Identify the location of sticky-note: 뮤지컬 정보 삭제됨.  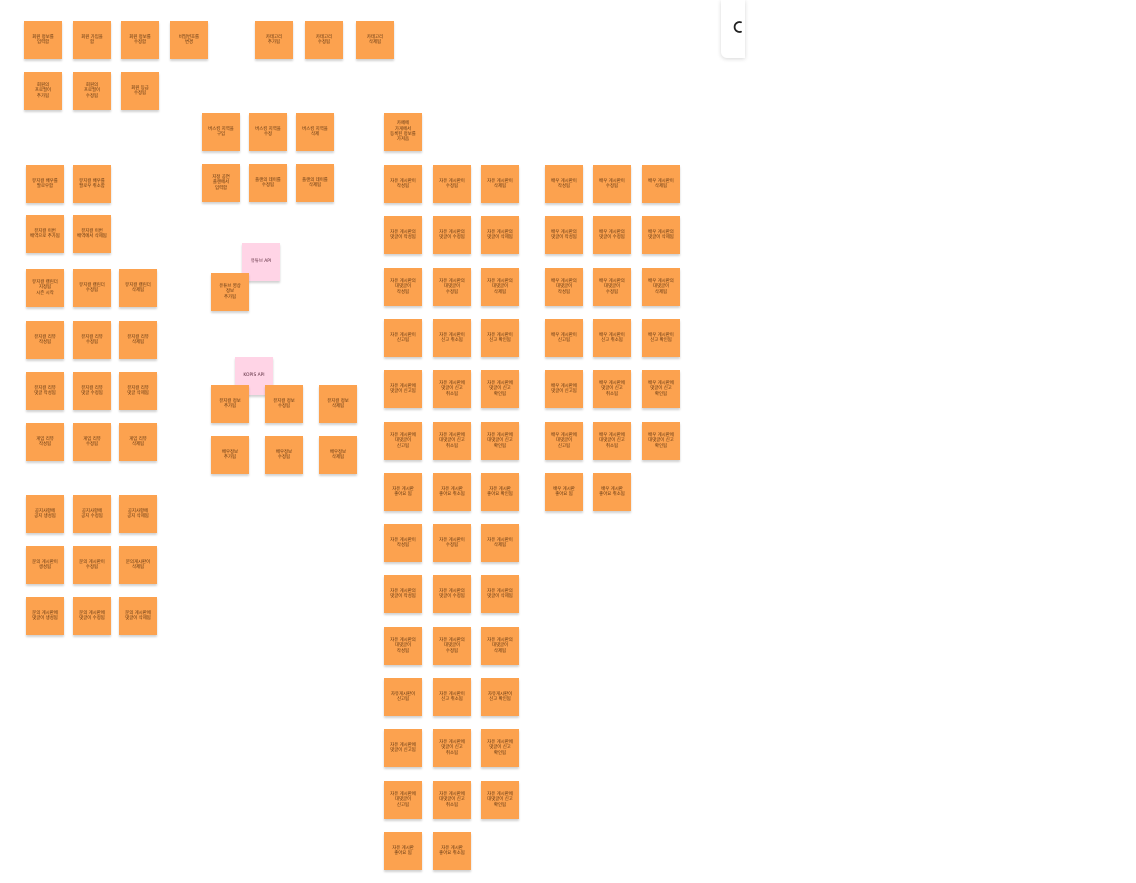
(338, 404).